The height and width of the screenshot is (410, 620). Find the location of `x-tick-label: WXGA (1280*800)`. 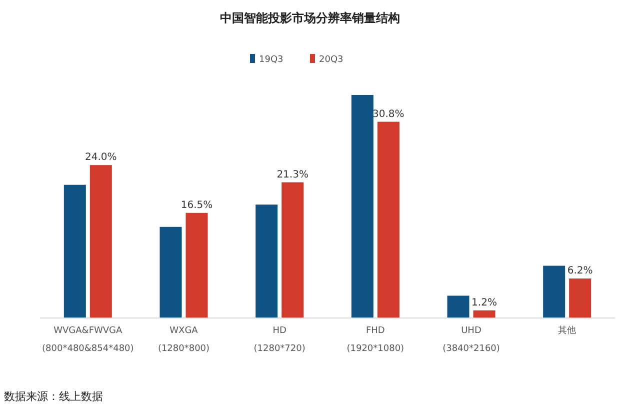

x-tick-label: WXGA (1280*800) is located at coordinates (184, 340).